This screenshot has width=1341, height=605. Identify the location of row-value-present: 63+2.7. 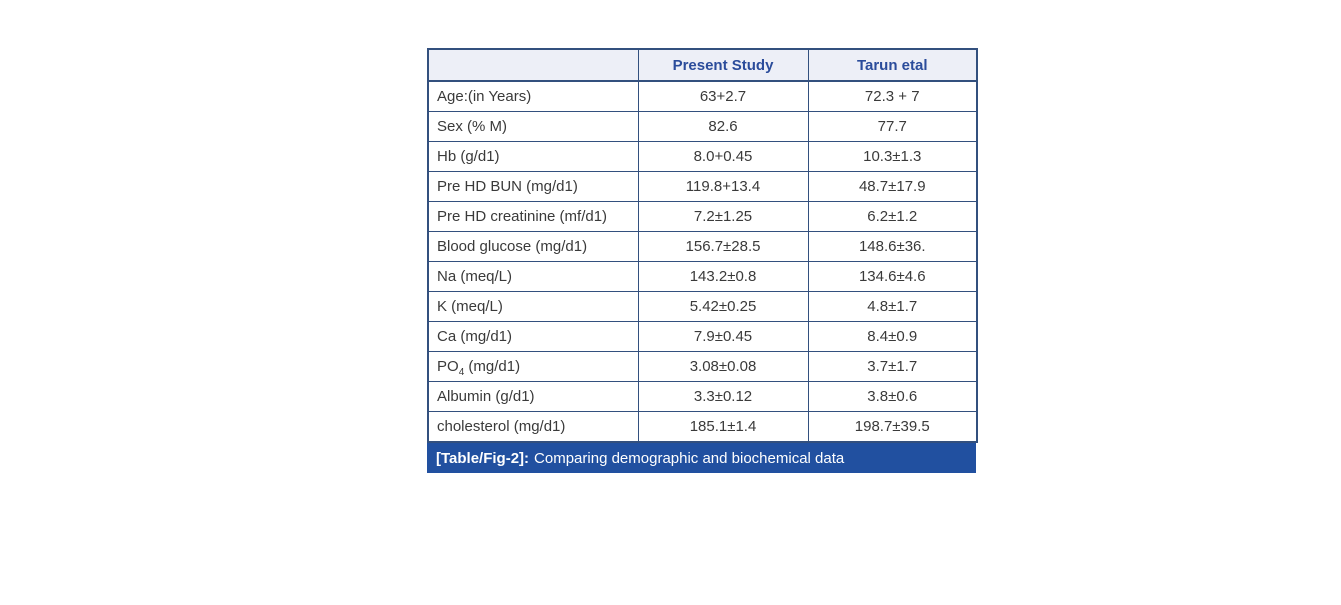
(723, 96).